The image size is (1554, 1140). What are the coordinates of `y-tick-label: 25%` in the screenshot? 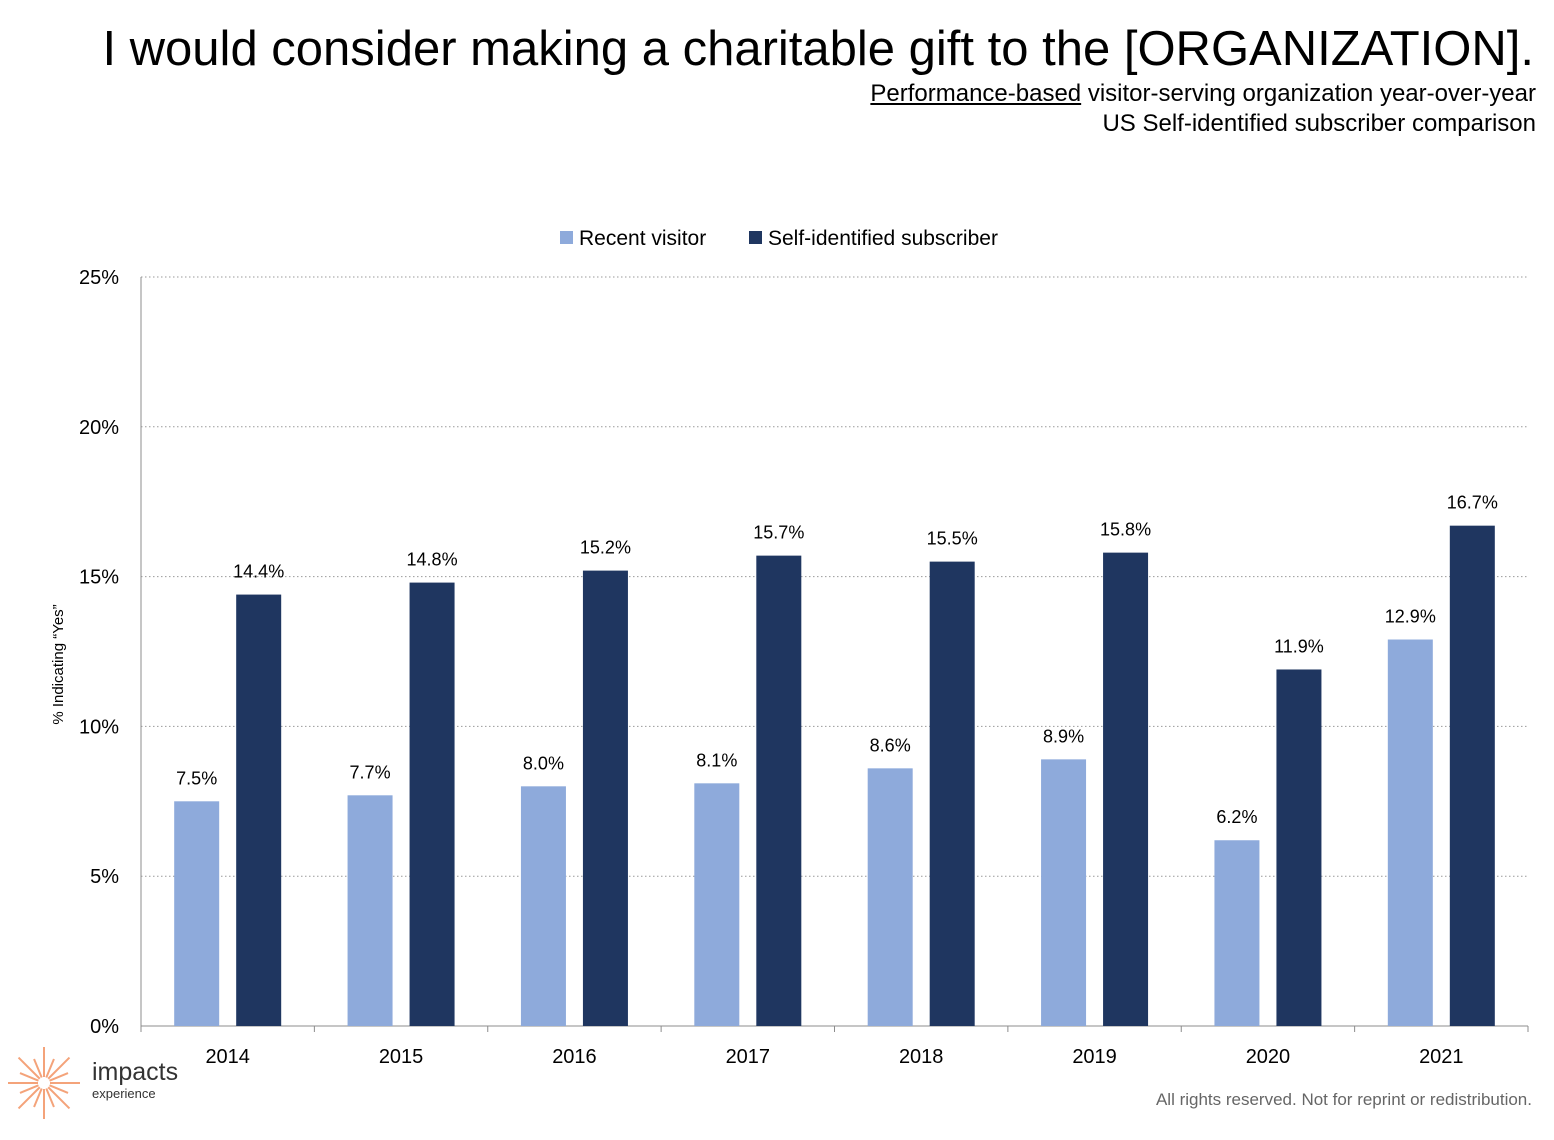 It's located at (99, 278).